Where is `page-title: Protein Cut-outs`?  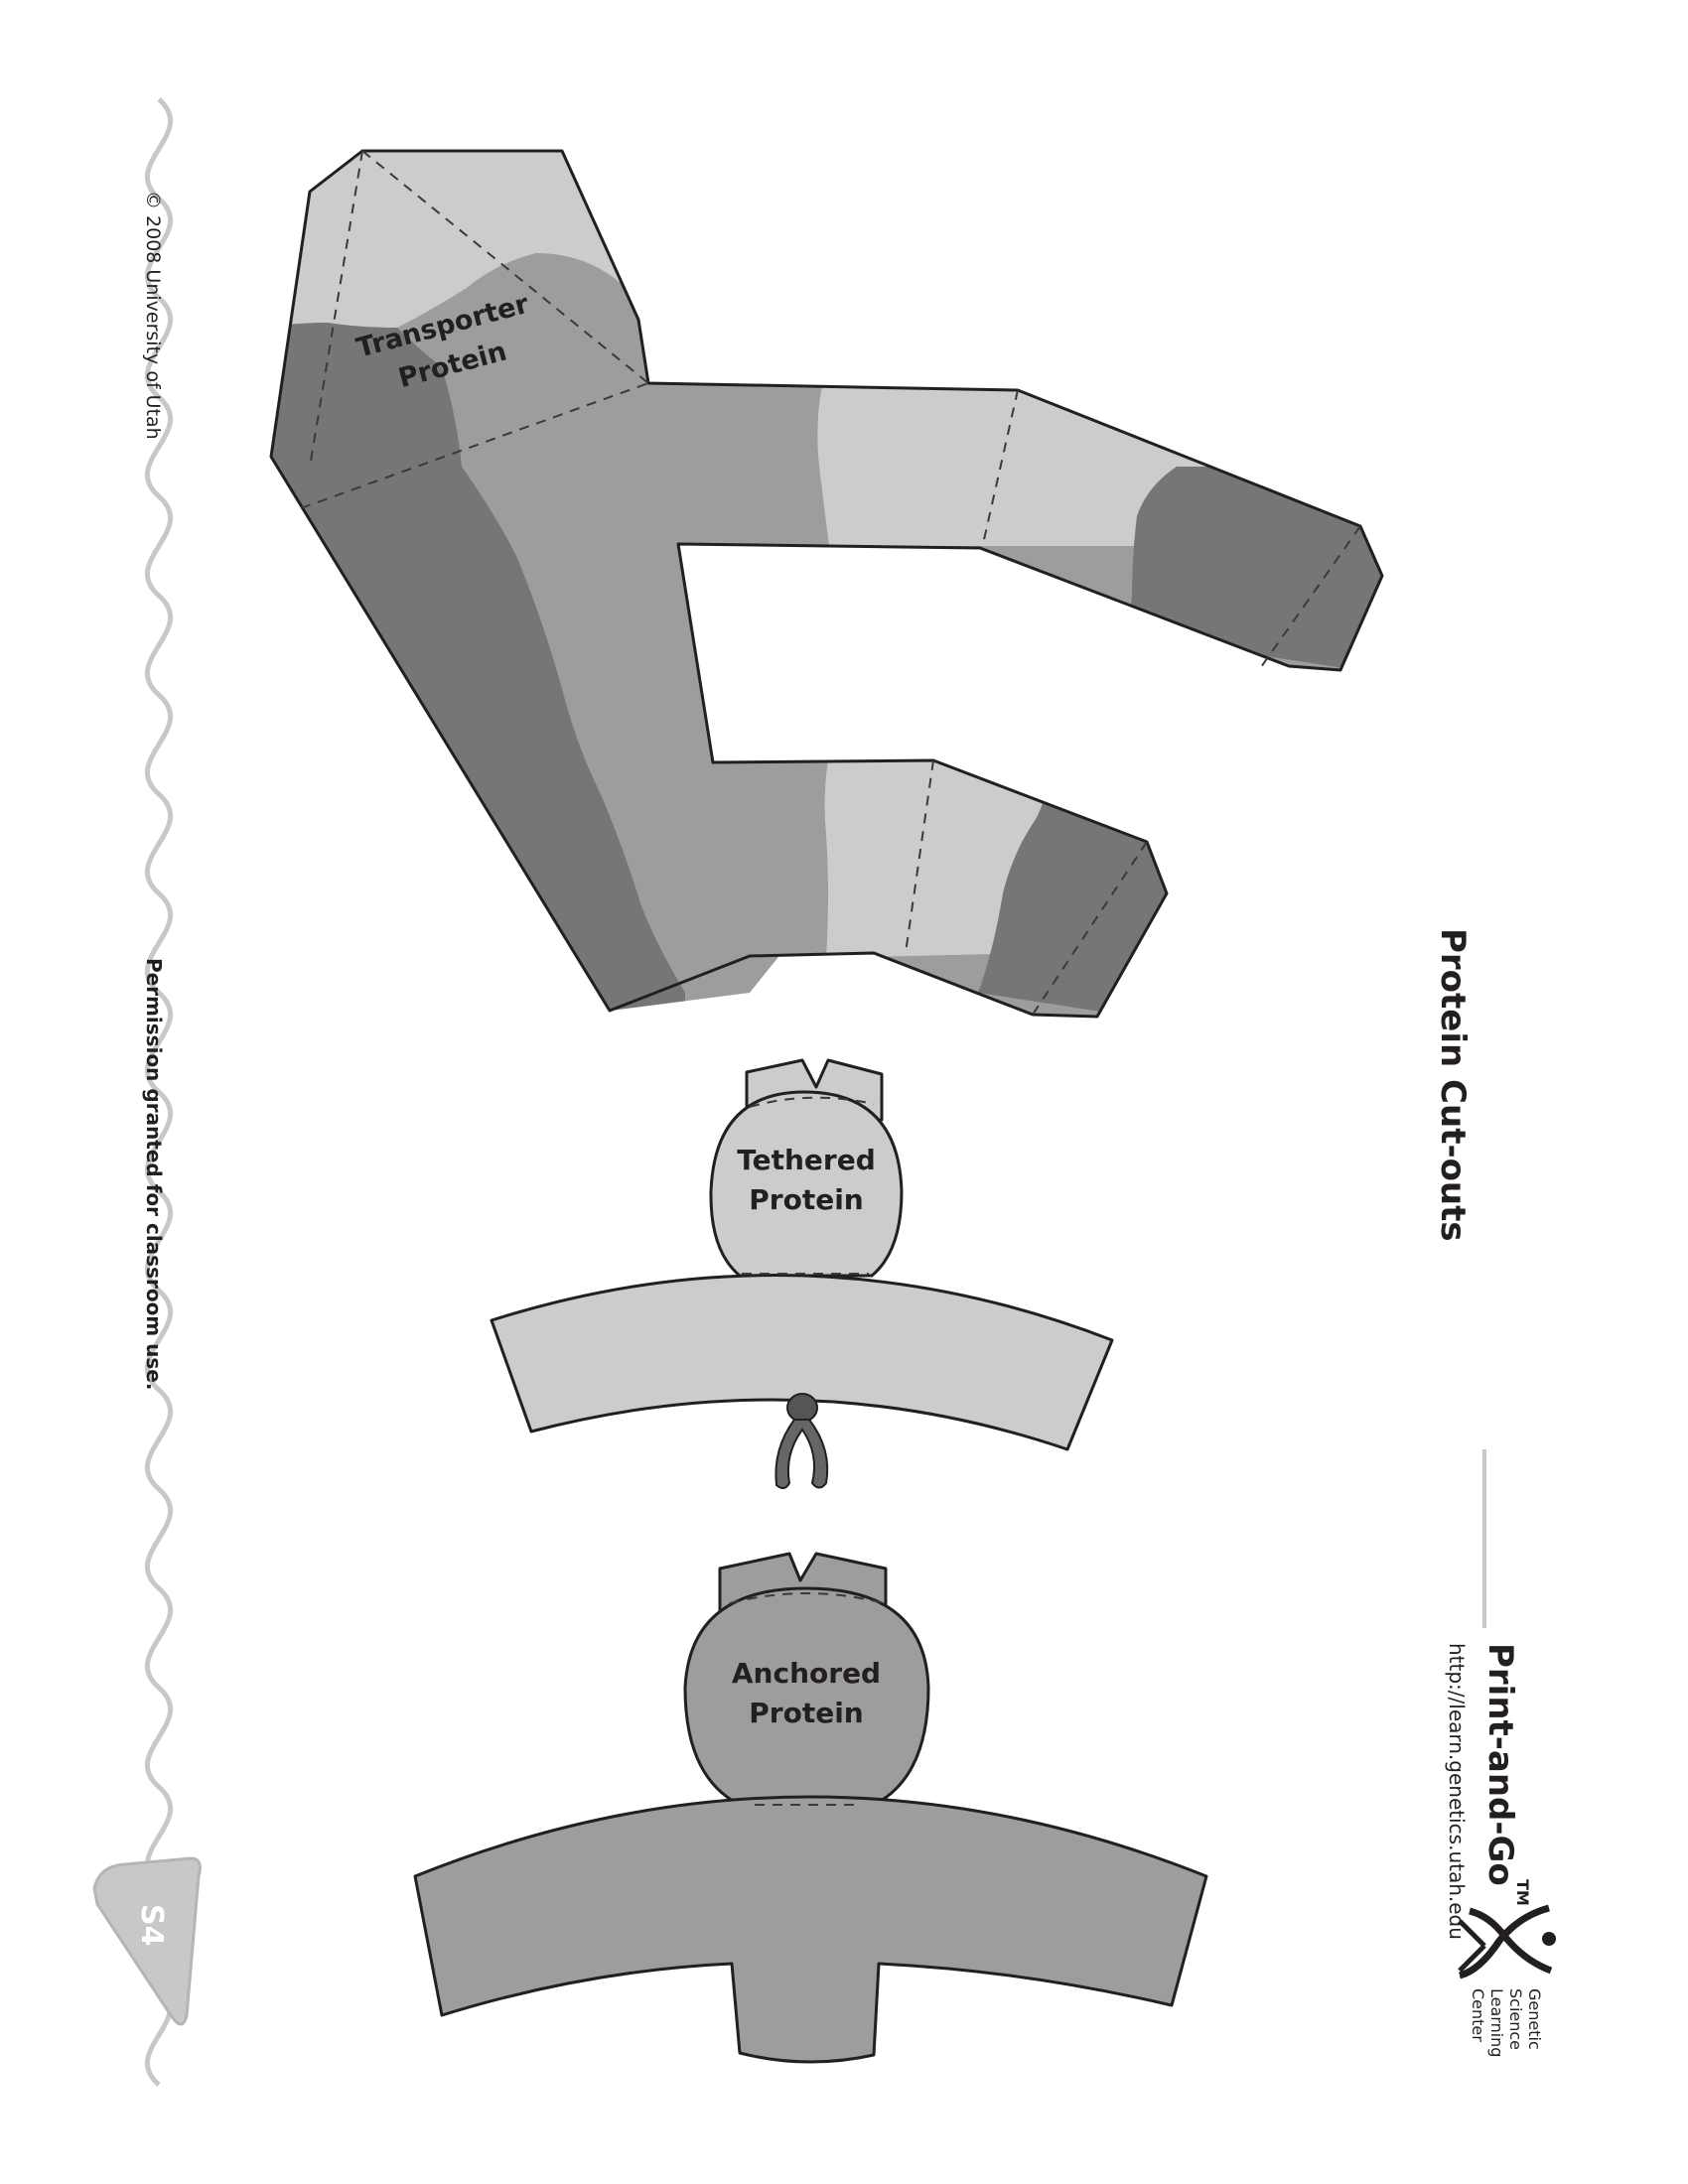 page-title: Protein Cut-outs is located at coordinates (1453, 1085).